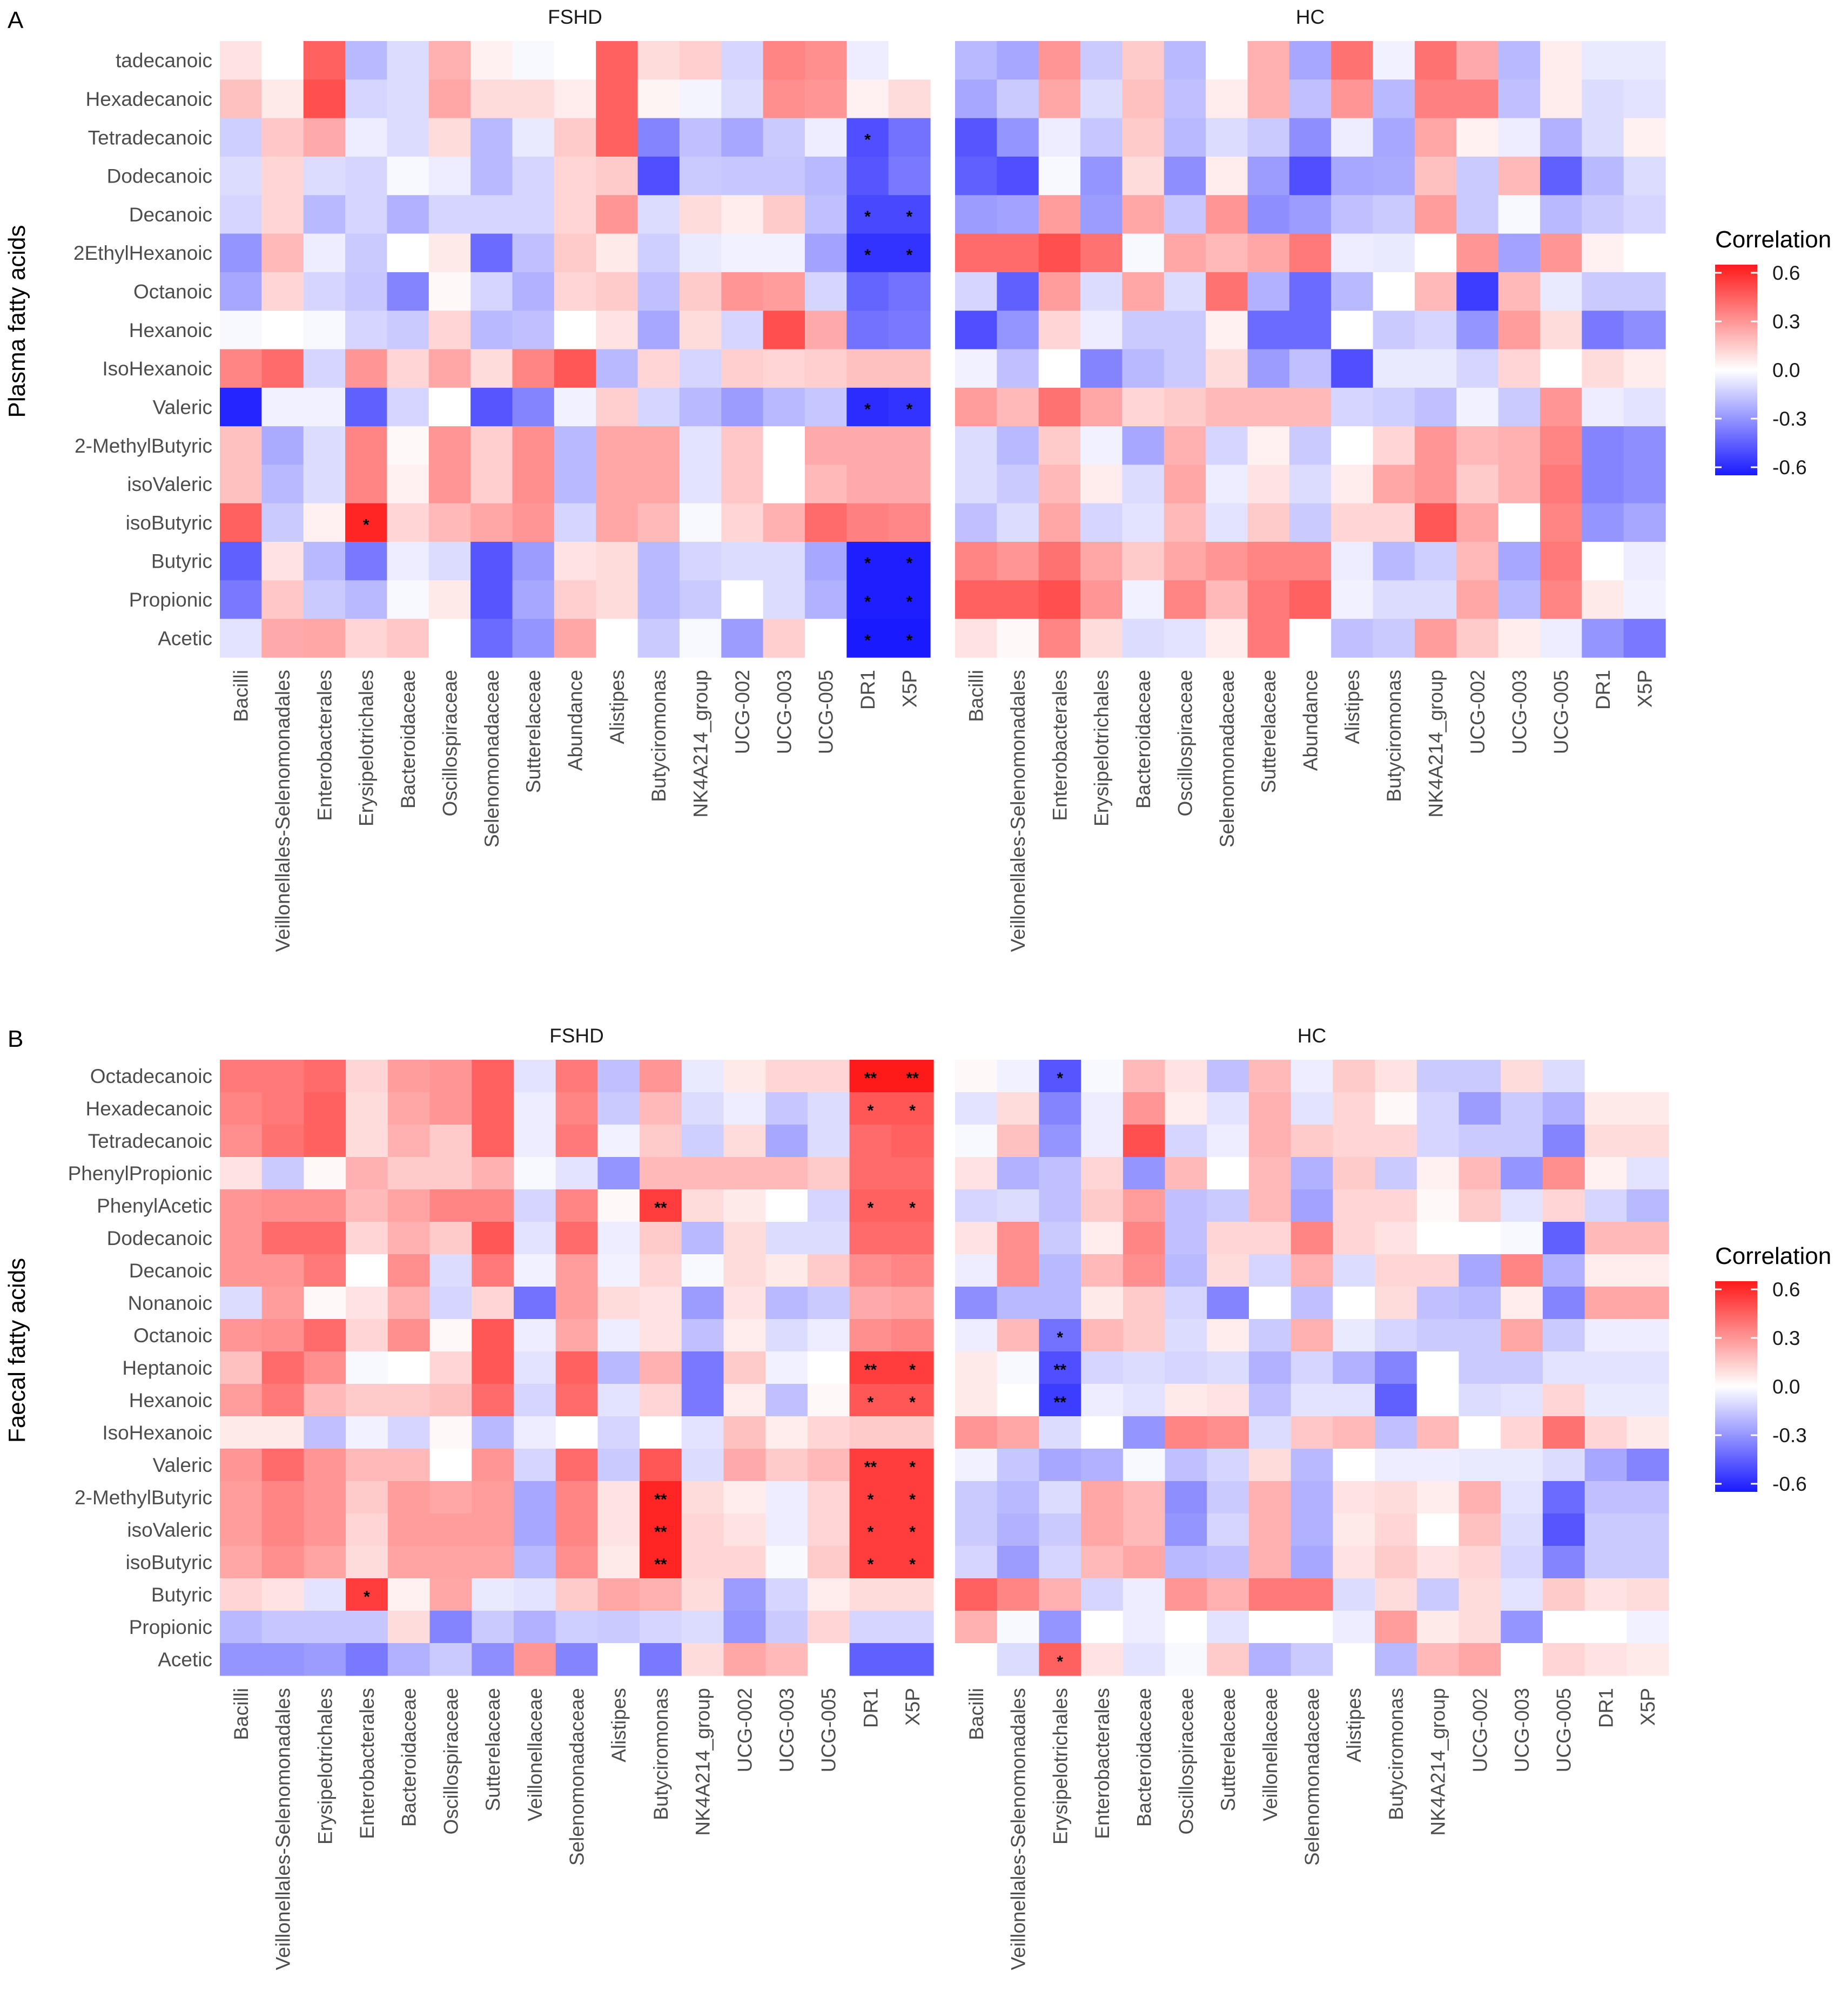 Image resolution: width=1848 pixels, height=2005 pixels. What do you see at coordinates (577, 1777) in the screenshot?
I see `col-label-selenomonadaceae: Selenomonadaceae` at bounding box center [577, 1777].